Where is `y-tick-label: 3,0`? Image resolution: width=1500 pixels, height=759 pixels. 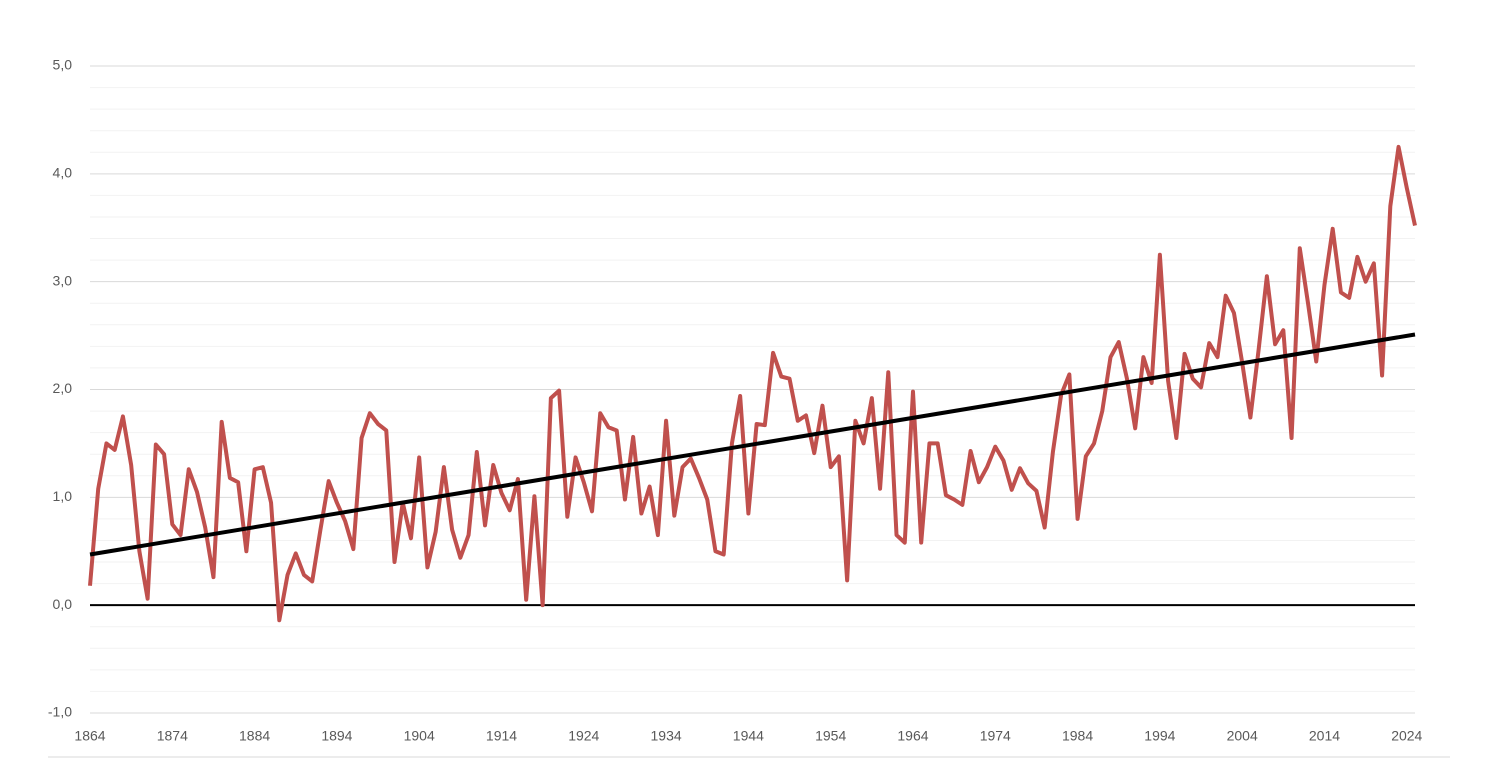
y-tick-label: 3,0 is located at coordinates (63, 280).